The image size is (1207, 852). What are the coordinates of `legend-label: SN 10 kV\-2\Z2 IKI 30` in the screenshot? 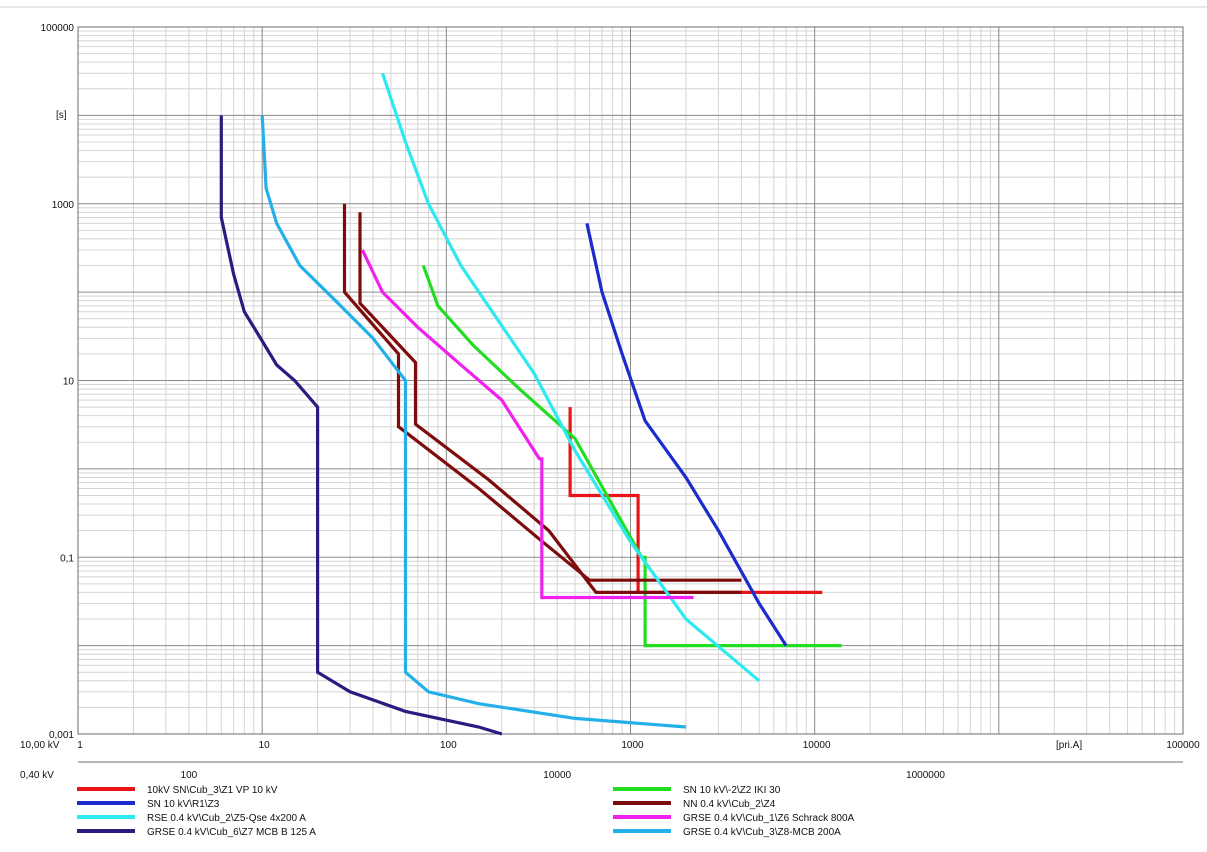 It's located at (732, 790).